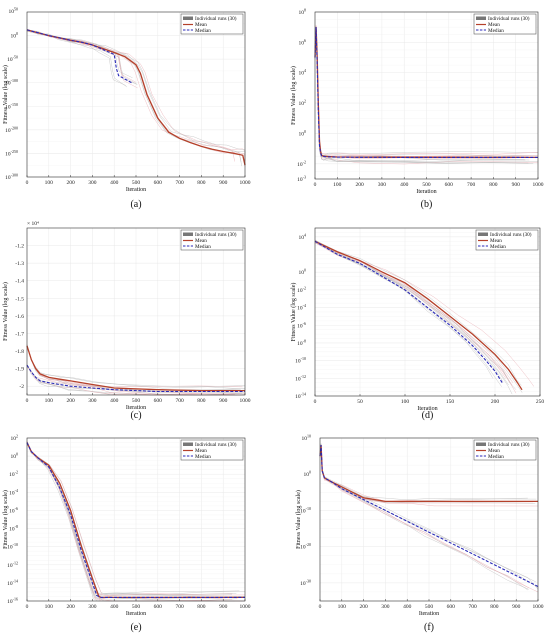 This screenshot has width=550, height=637. What do you see at coordinates (19, 317) in the screenshot?
I see `y-tick-label: -1.6` at bounding box center [19, 317].